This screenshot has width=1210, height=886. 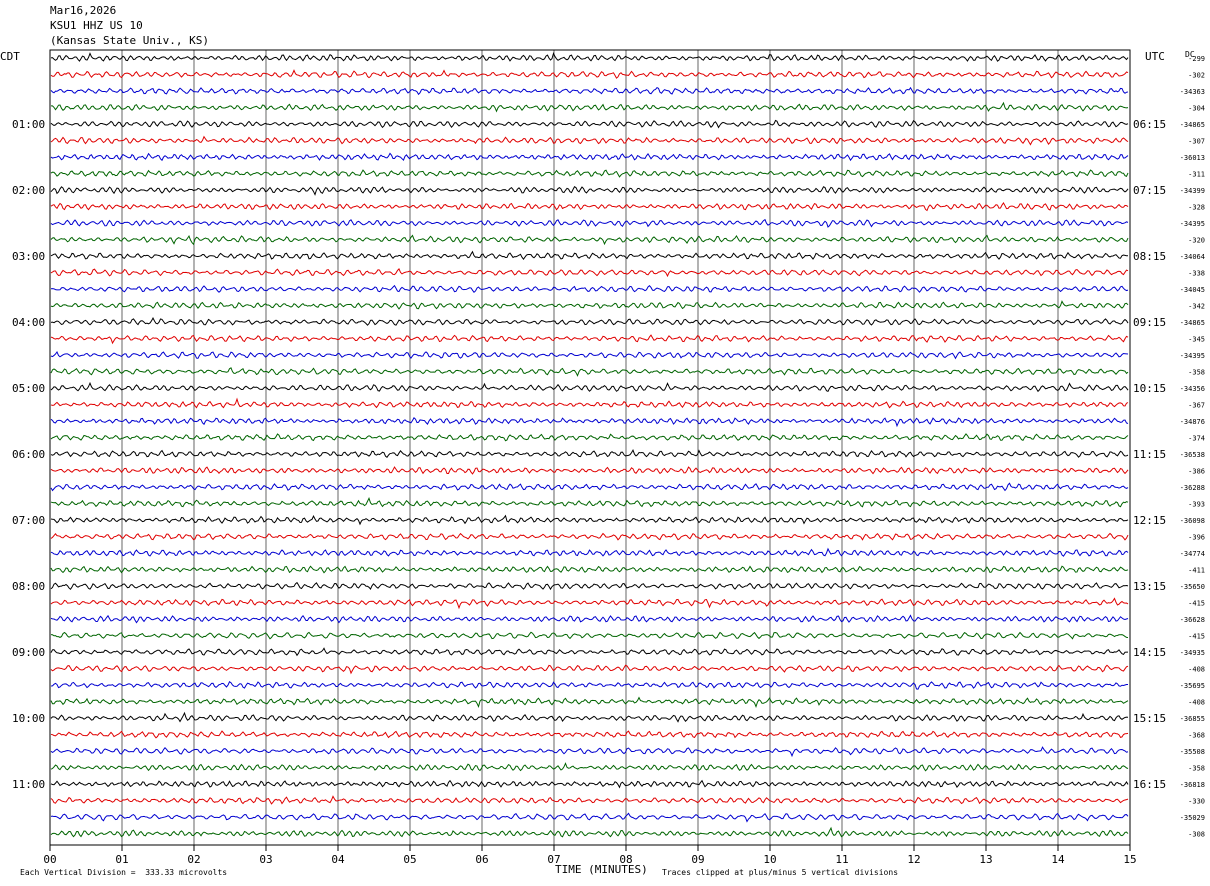 What do you see at coordinates (83, 10) in the screenshot?
I see `header-date: Mar16,2026` at bounding box center [83, 10].